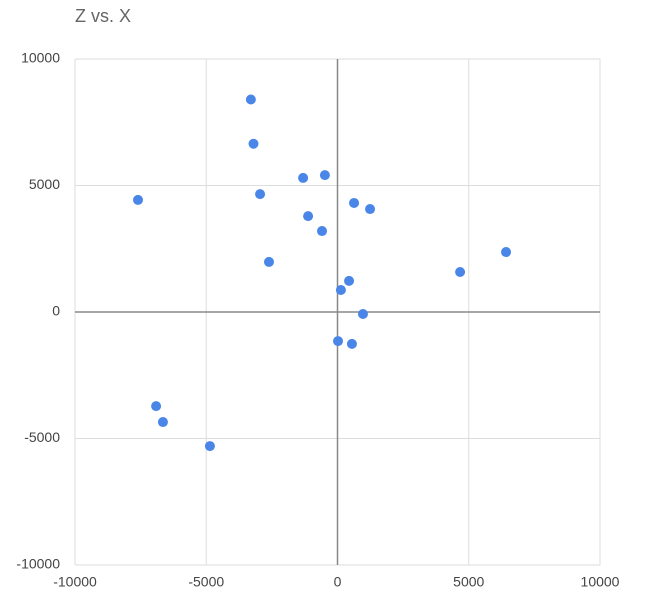 This screenshot has height=608, width=670. I want to click on x-tick-label: 5000, so click(468, 582).